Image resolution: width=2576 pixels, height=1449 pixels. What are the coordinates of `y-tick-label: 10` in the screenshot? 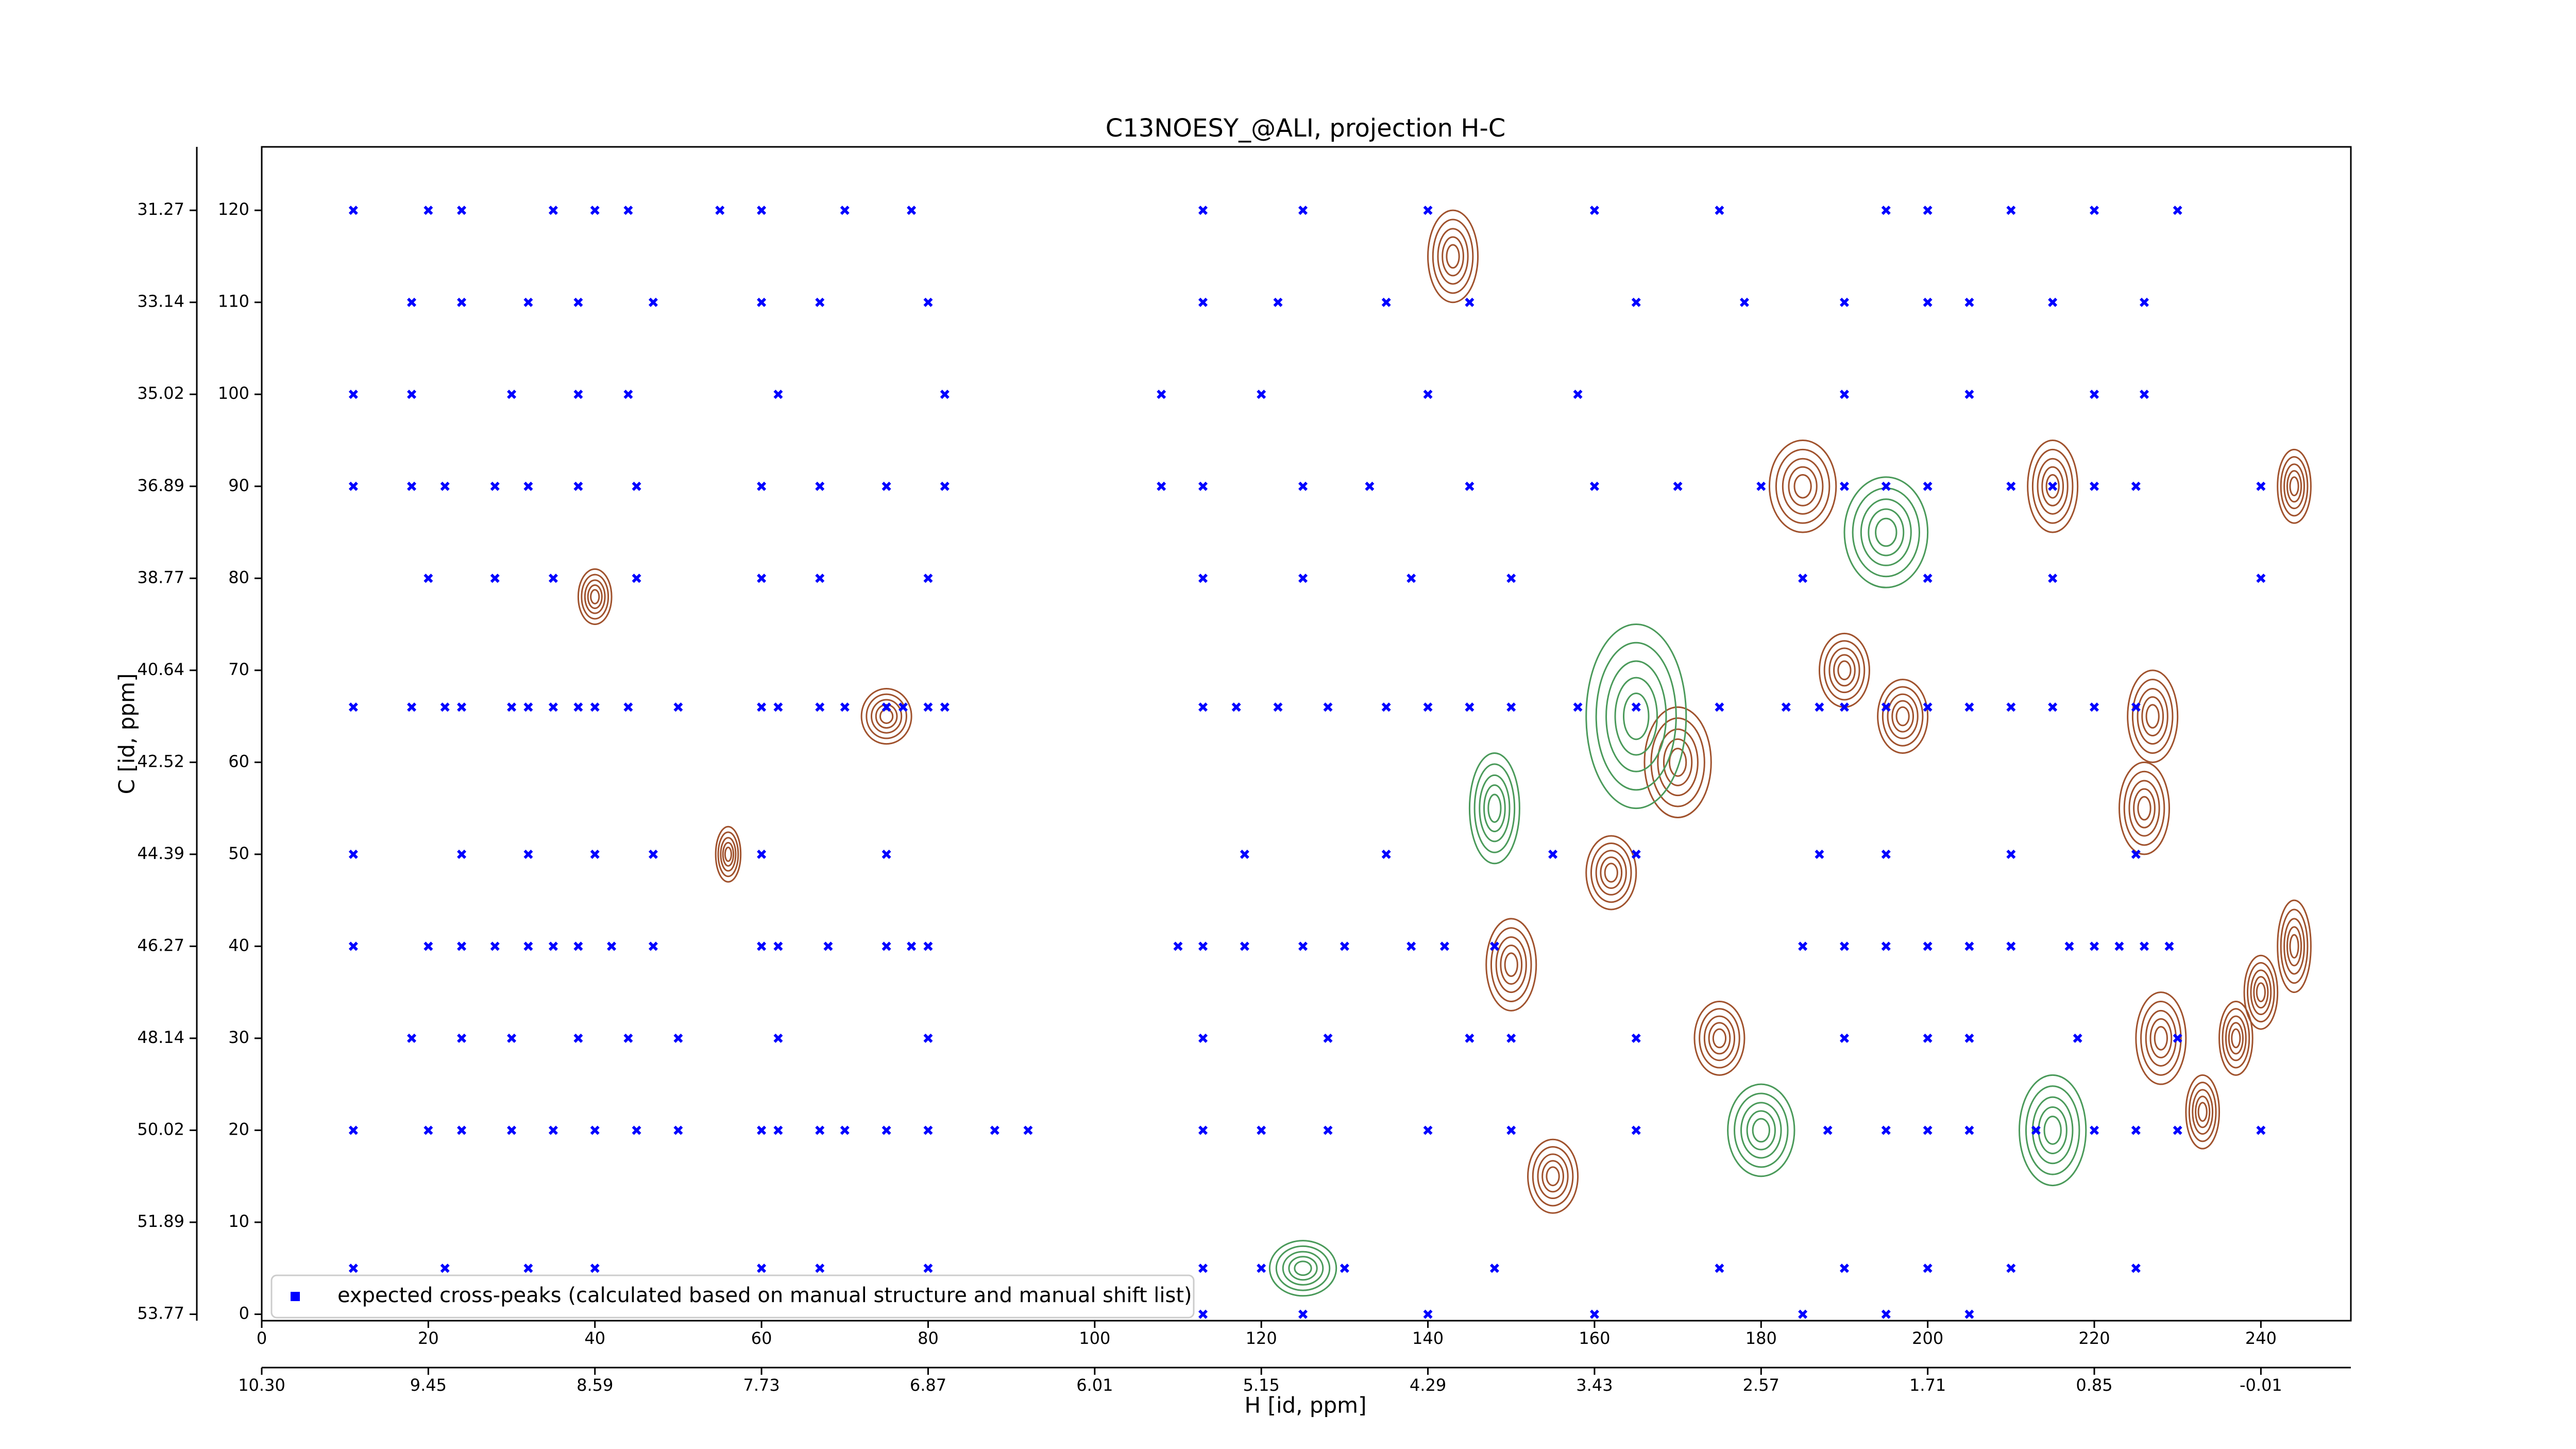 It's located at (238, 1221).